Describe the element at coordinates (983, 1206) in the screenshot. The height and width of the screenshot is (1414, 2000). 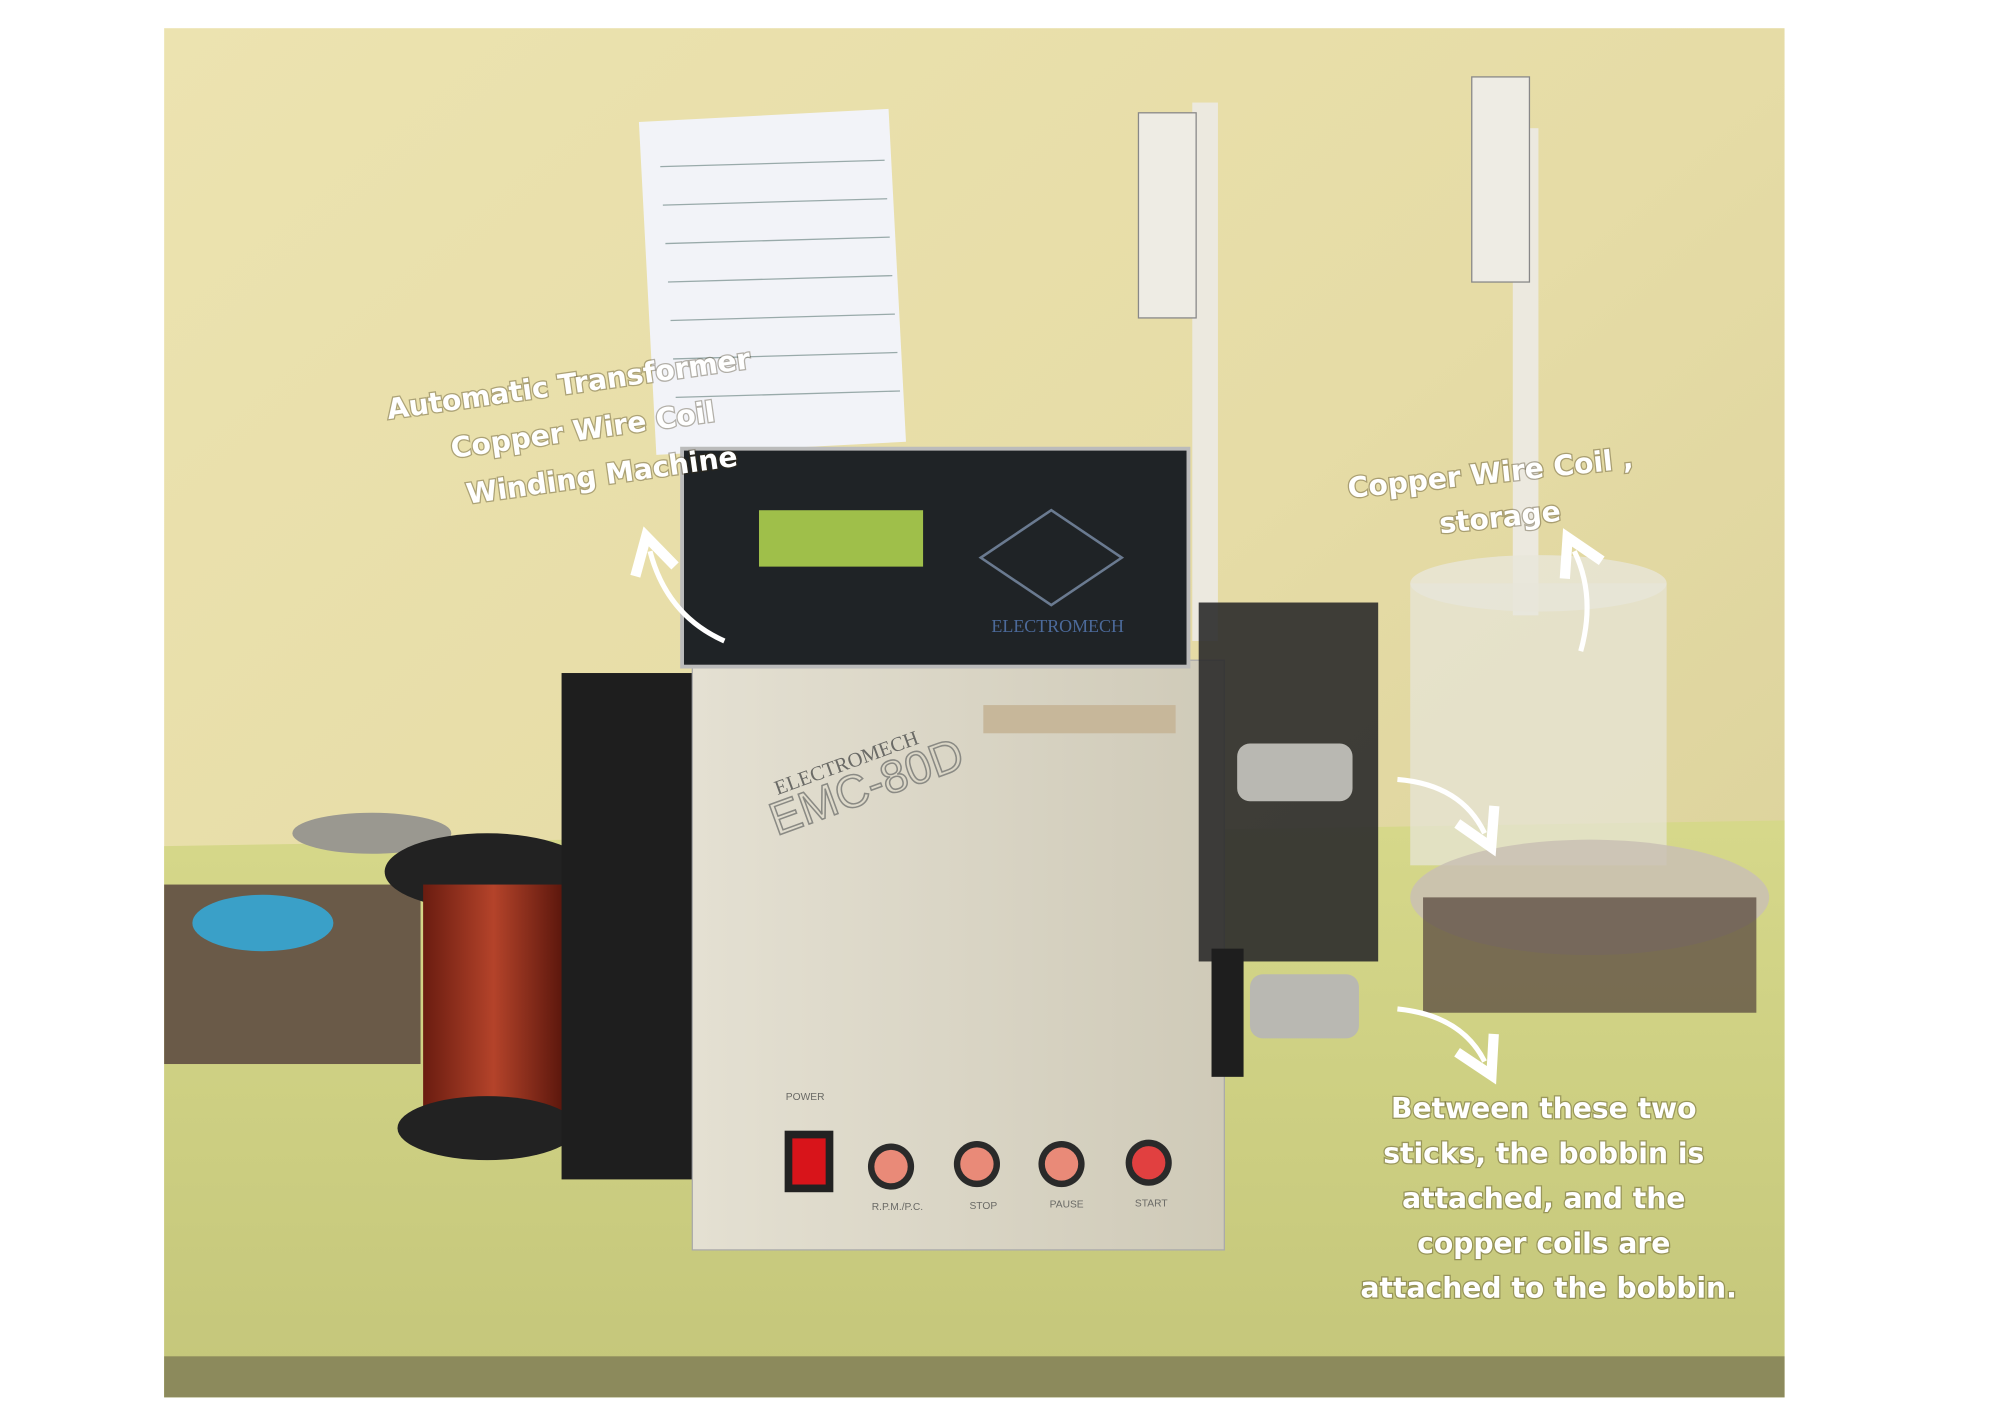
I see `button-label: STOP` at that location.